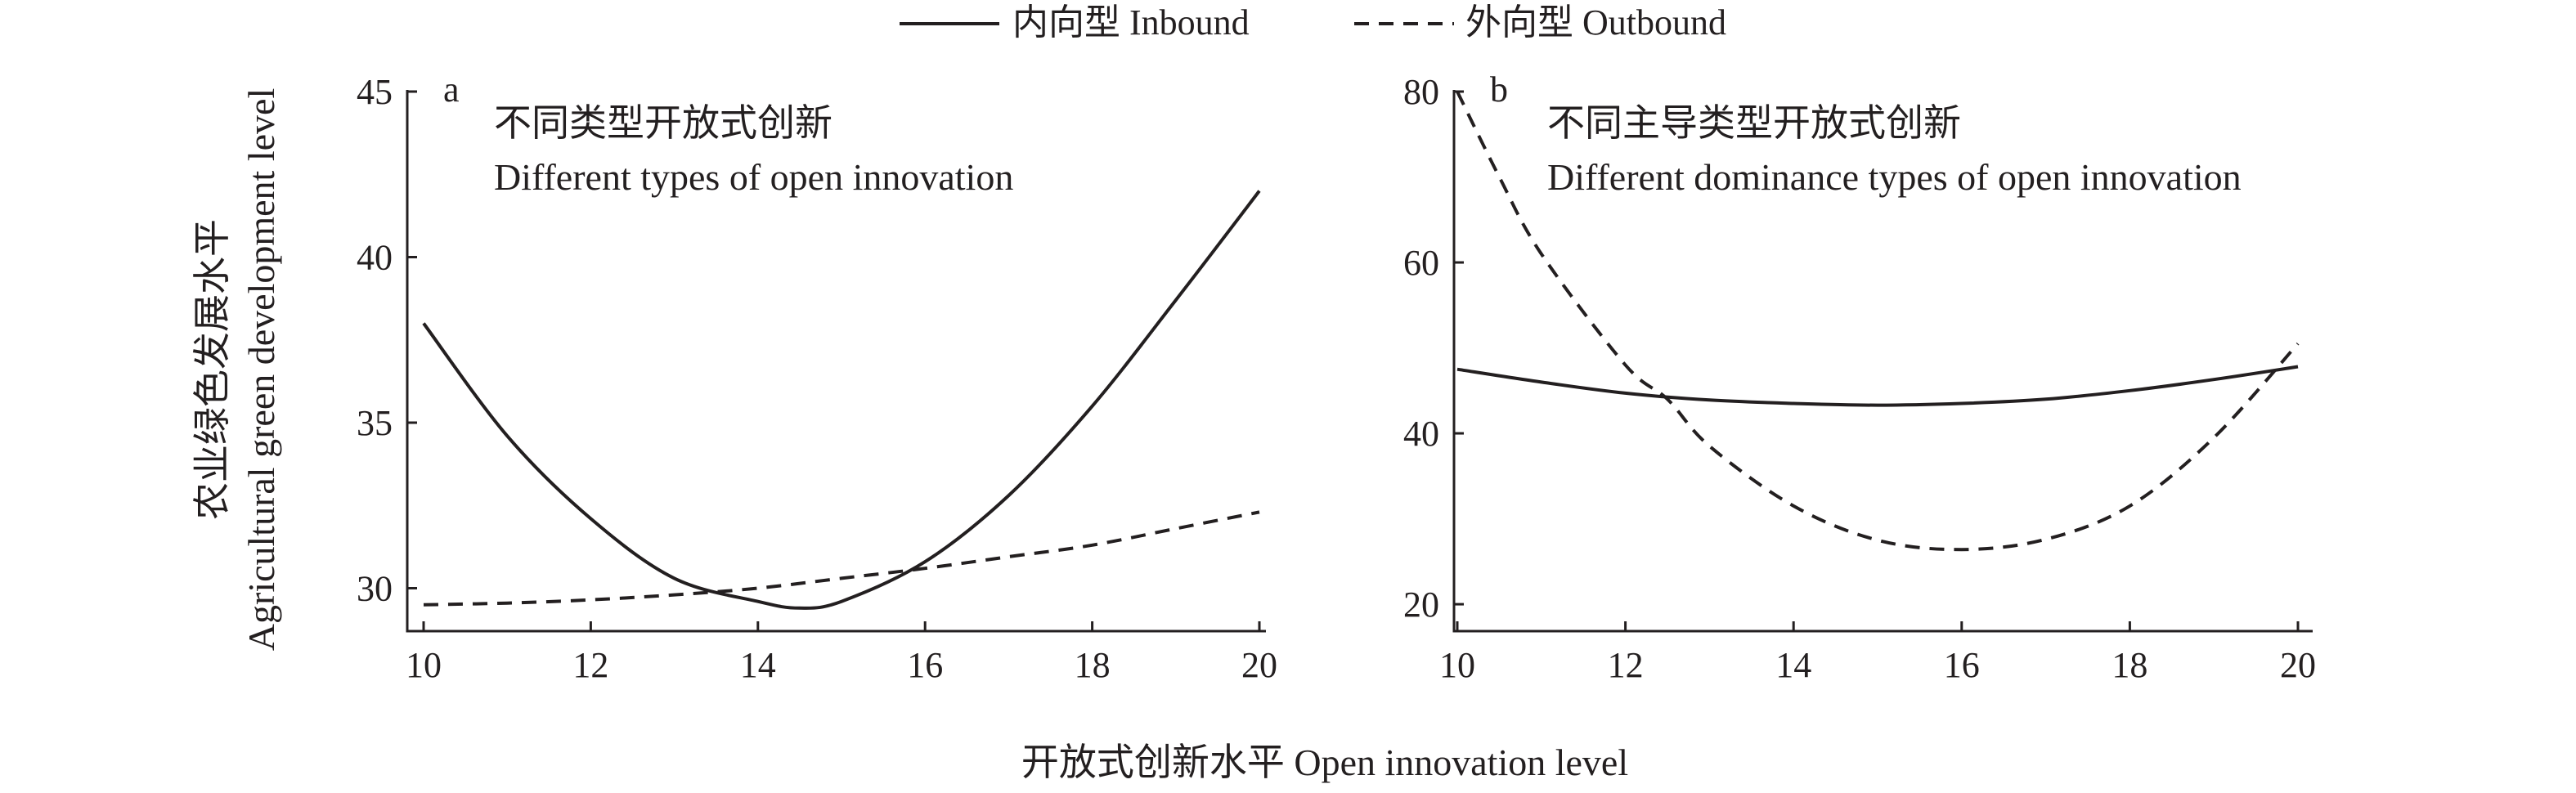  What do you see at coordinates (1421, 434) in the screenshot?
I see `panel-b-y-tick-label-40: 40` at bounding box center [1421, 434].